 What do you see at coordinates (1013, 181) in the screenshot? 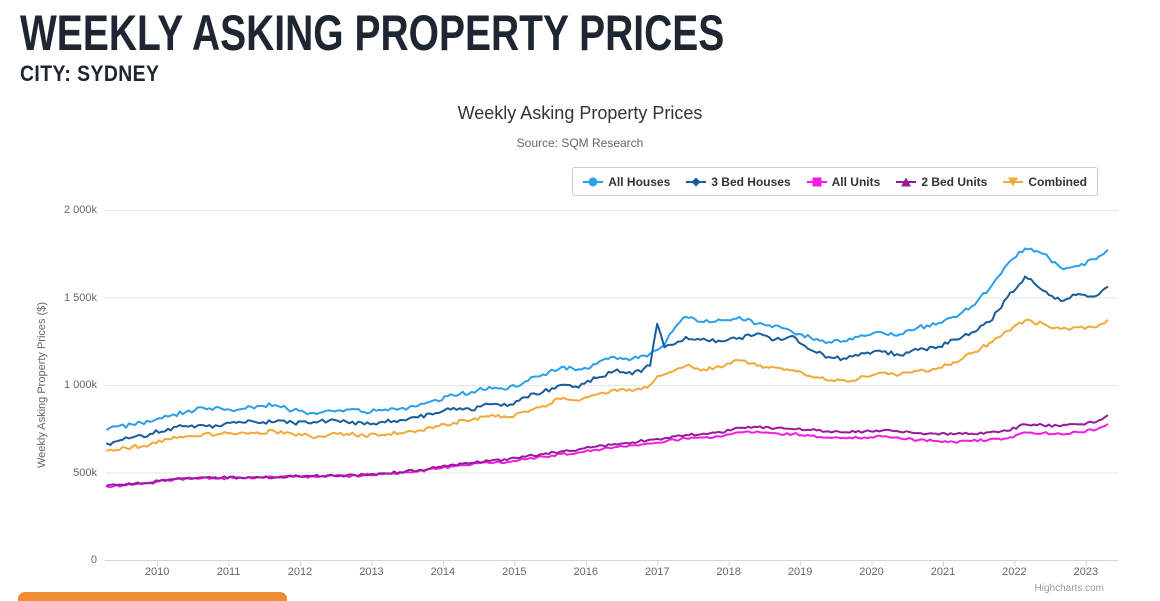
I see `combined-marker-icon` at bounding box center [1013, 181].